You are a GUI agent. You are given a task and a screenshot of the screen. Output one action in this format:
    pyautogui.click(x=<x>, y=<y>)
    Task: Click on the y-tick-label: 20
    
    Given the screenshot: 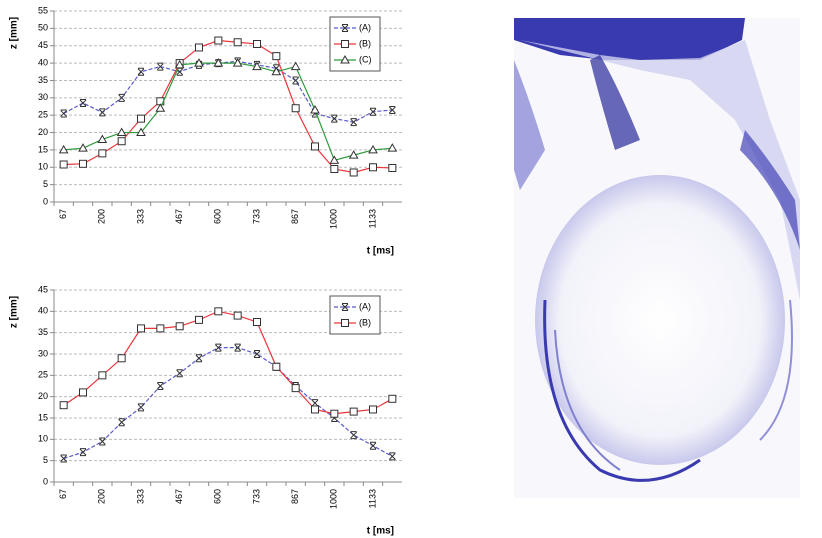 What is the action you would take?
    pyautogui.click(x=43, y=396)
    